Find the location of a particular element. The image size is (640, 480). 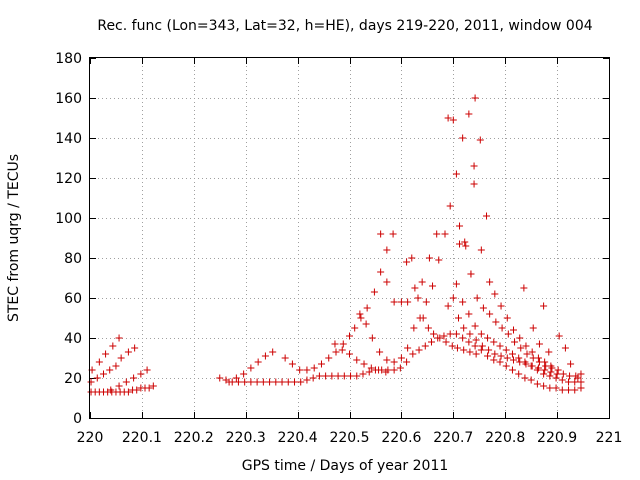

x-tick-label: 221 is located at coordinates (609, 438).